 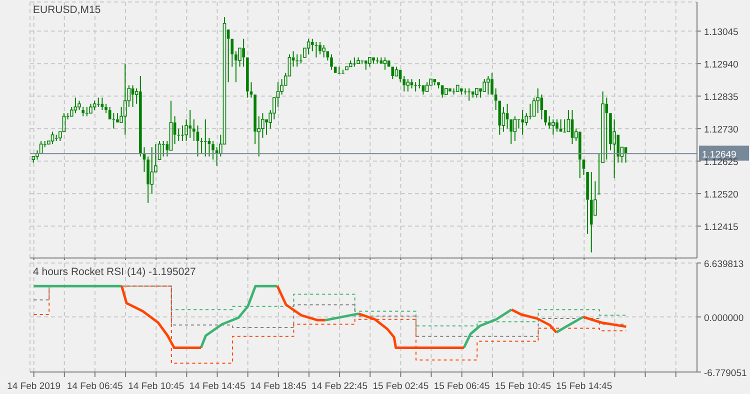 What do you see at coordinates (724, 264) in the screenshot?
I see `y-tick-label: 6.639813` at bounding box center [724, 264].